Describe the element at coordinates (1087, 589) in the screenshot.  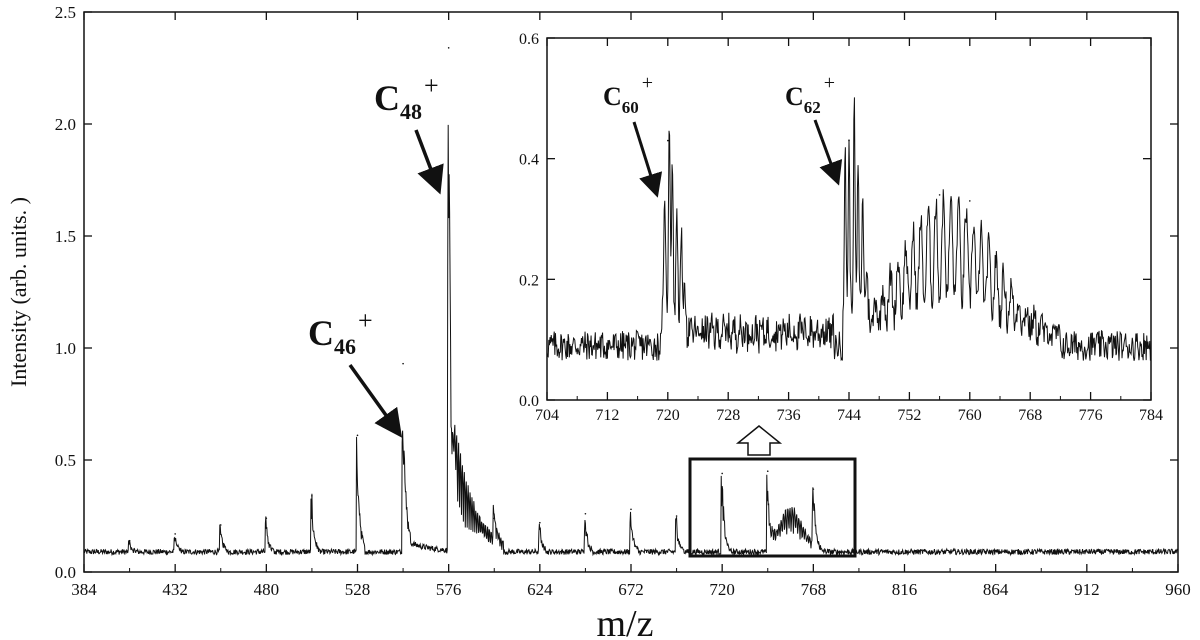
I see `main-x-tick-label: 912` at that location.